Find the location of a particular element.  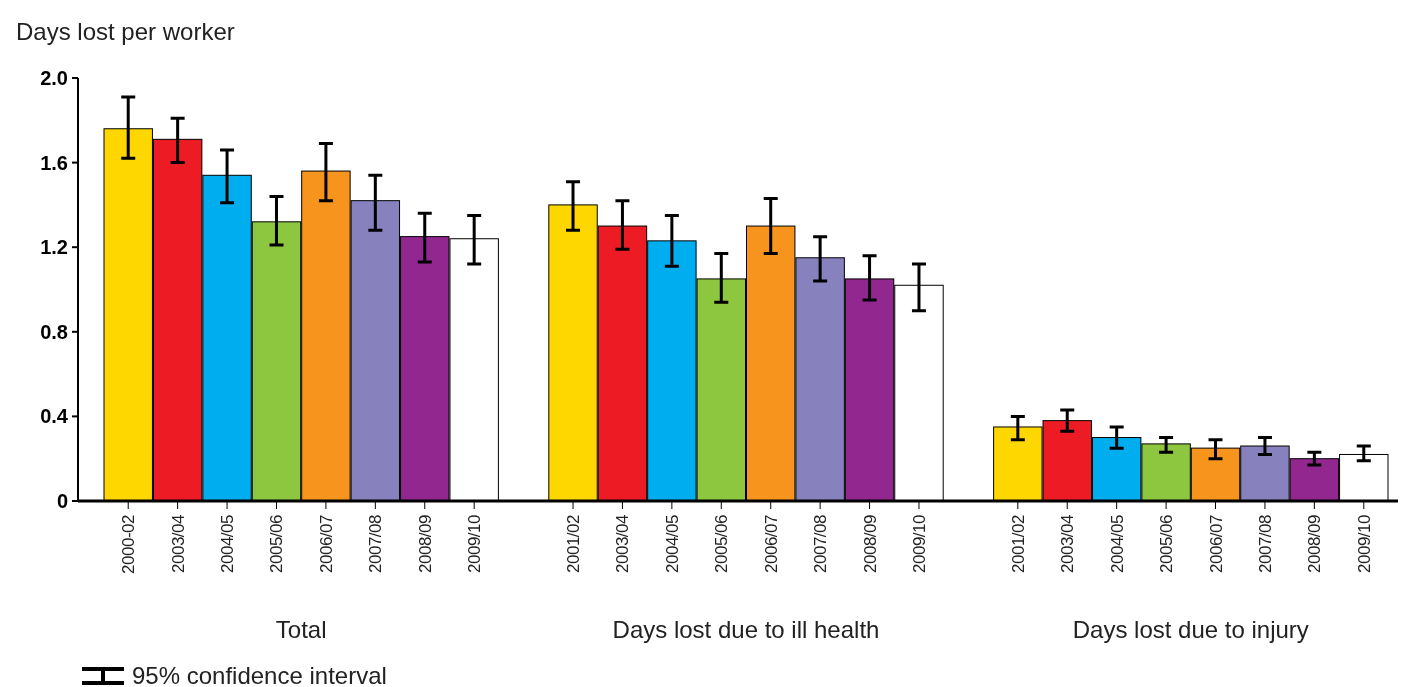

text: Days lost due to ill health is located at coordinates (746, 629).